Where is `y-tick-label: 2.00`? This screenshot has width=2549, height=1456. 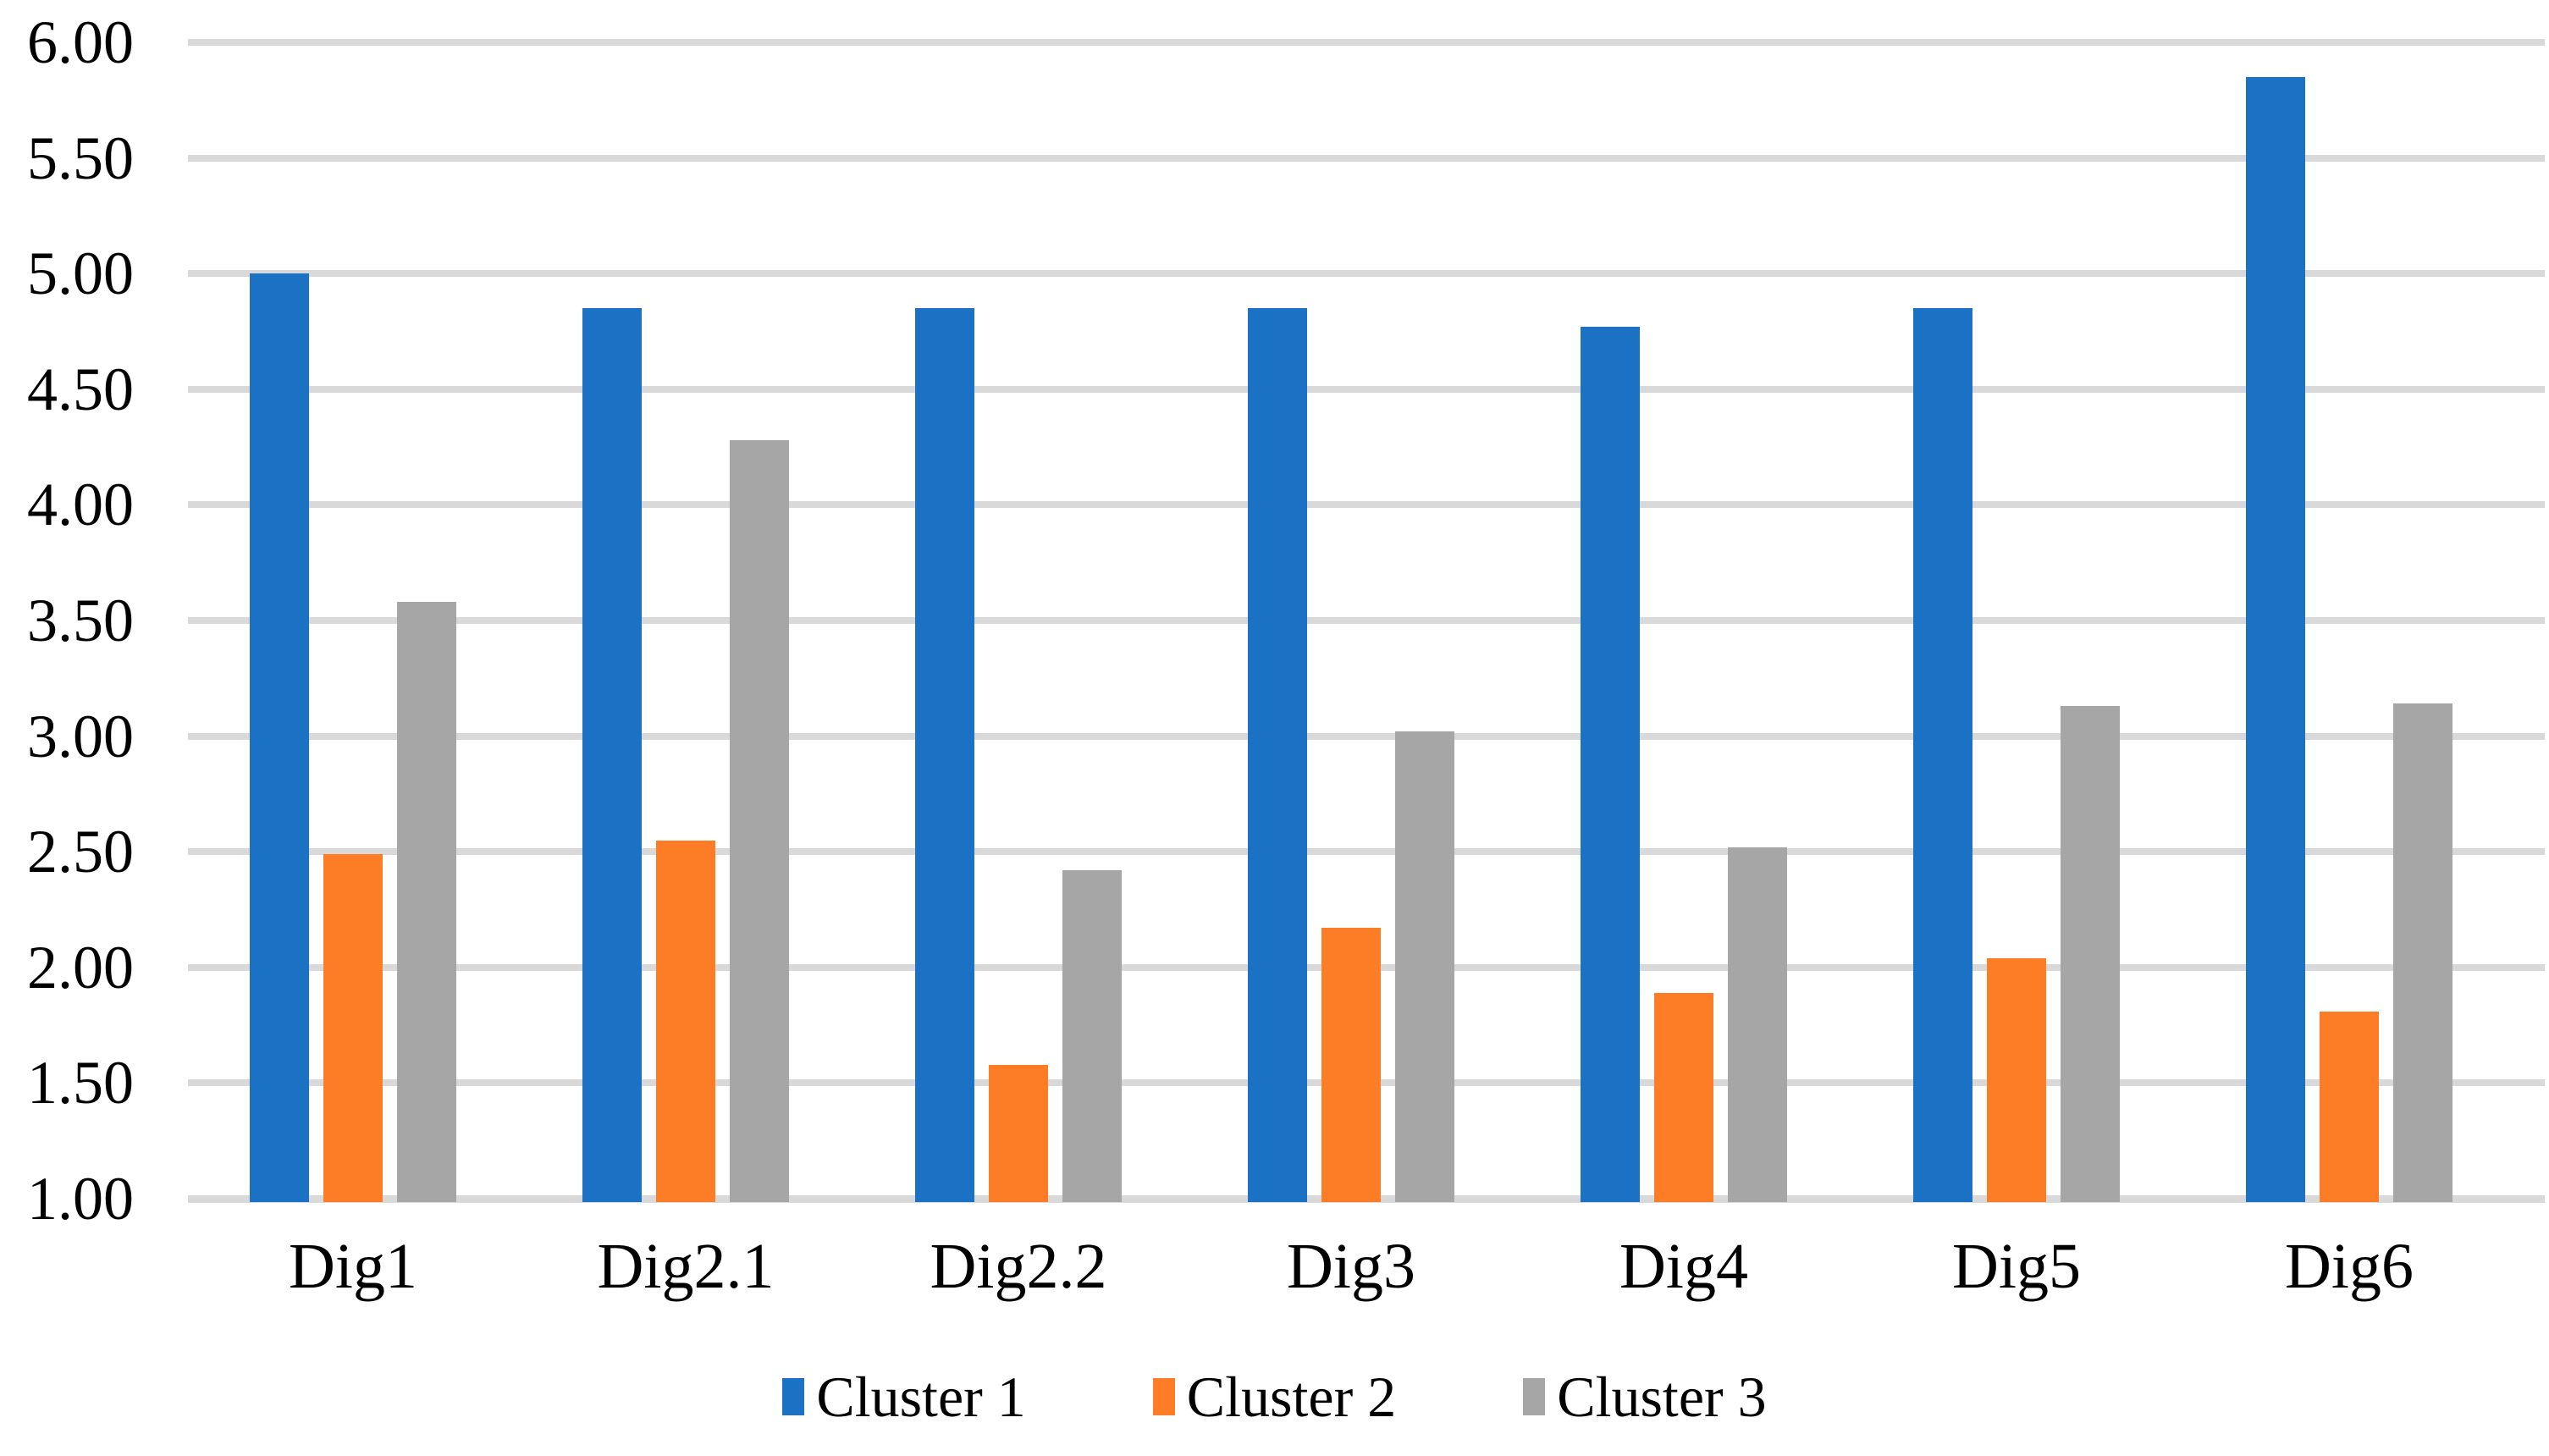
y-tick-label: 2.00 is located at coordinates (80, 967).